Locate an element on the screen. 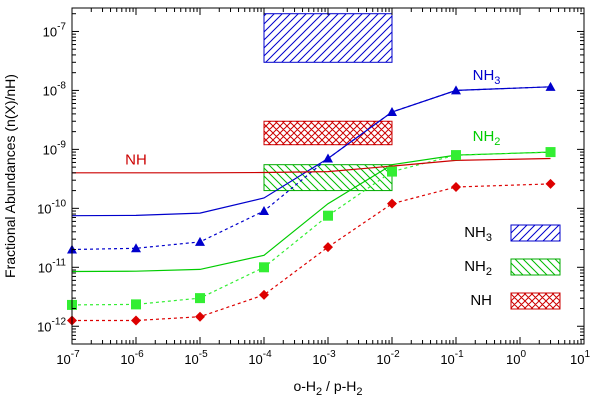  x-tick-label: 10⁻⁶ is located at coordinates (132, 358).